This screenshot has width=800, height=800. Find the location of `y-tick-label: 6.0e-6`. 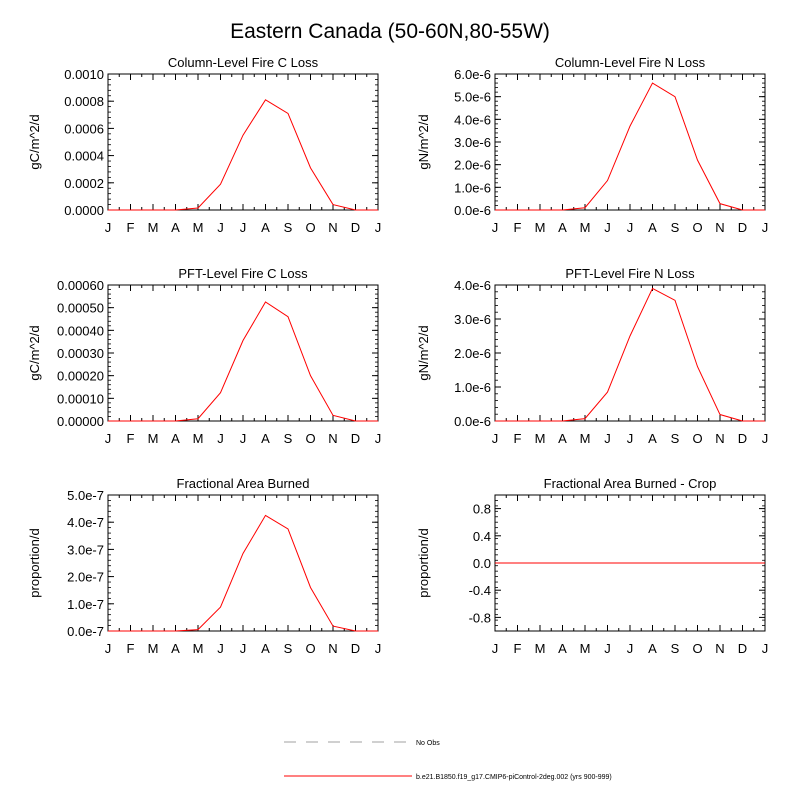

y-tick-label: 6.0e-6 is located at coordinates (472, 74).